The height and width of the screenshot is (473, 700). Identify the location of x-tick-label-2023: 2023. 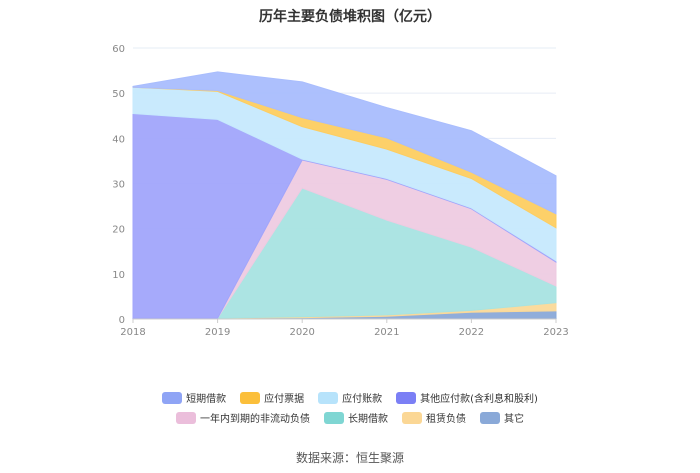
(555, 332).